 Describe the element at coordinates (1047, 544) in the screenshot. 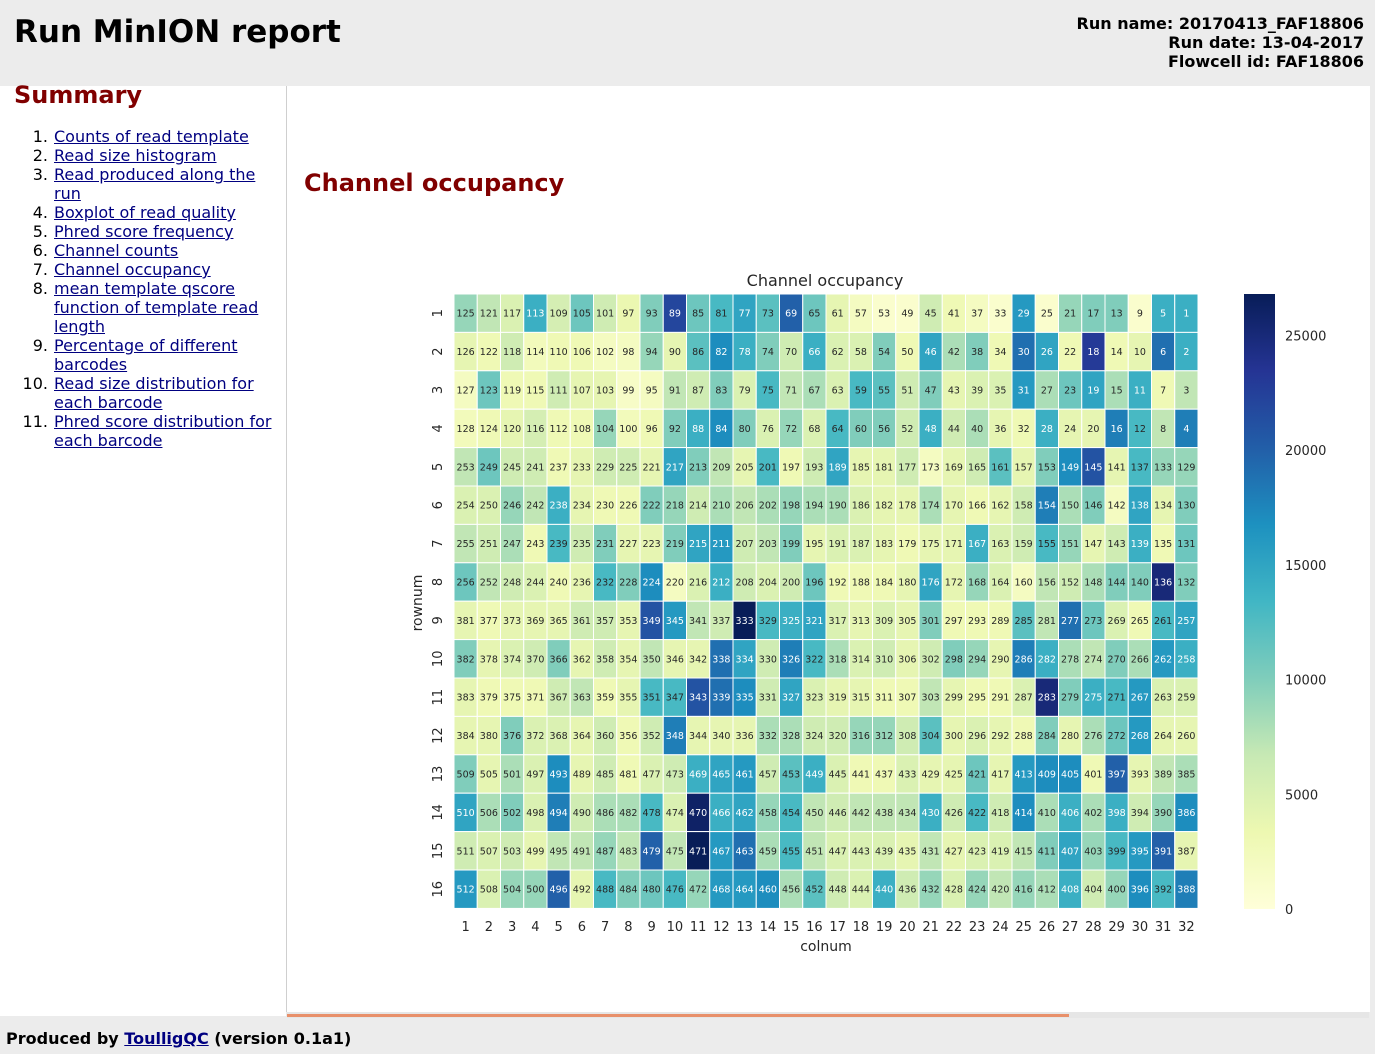

I see `heatmap-cell-label: 155` at that location.